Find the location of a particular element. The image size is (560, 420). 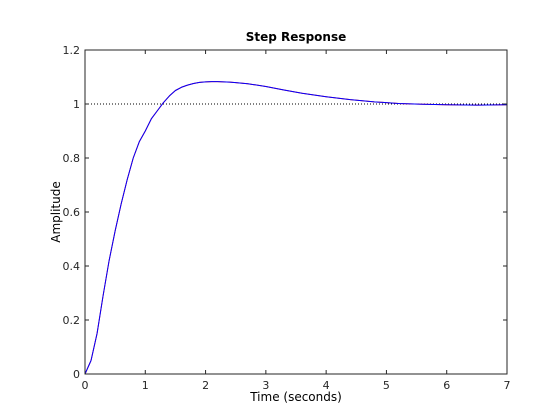

x-tick-label: 0 is located at coordinates (85, 385).